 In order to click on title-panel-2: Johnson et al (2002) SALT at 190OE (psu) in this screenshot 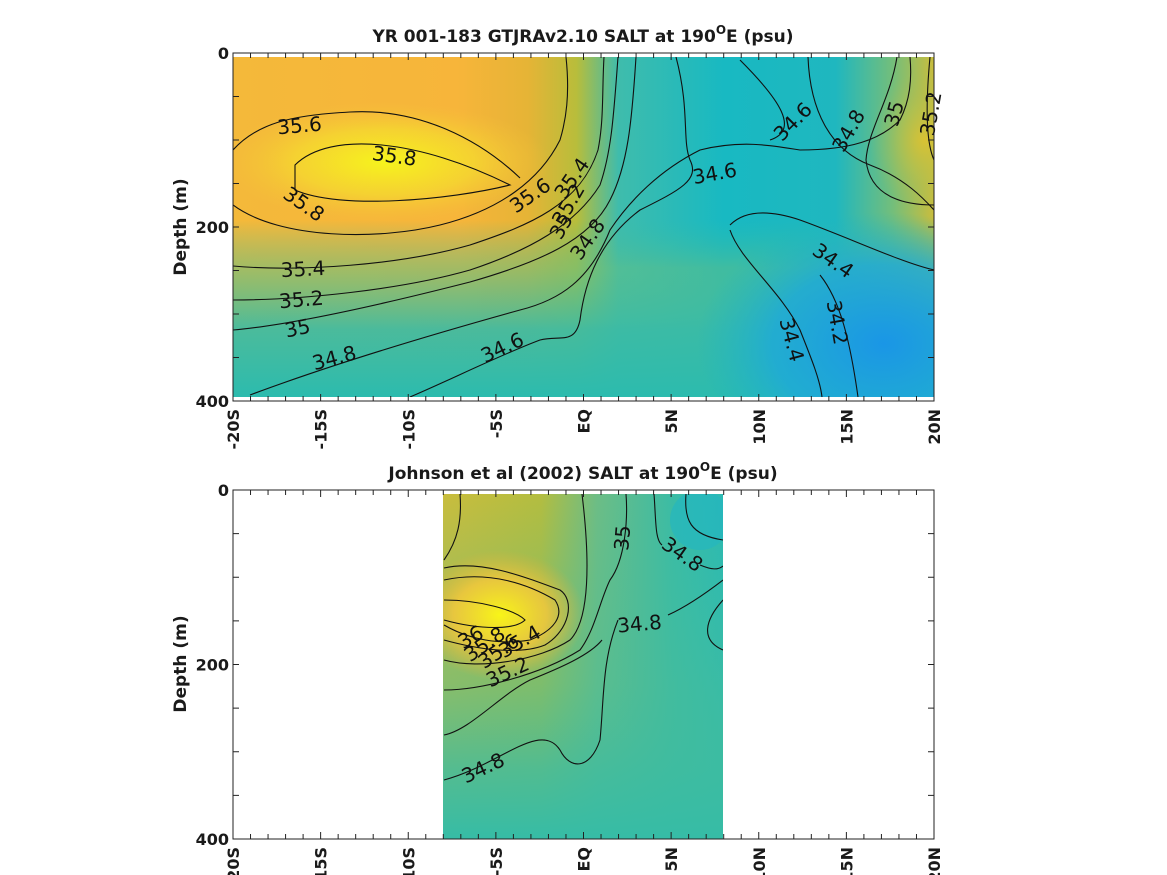, I will do `click(582, 472)`.